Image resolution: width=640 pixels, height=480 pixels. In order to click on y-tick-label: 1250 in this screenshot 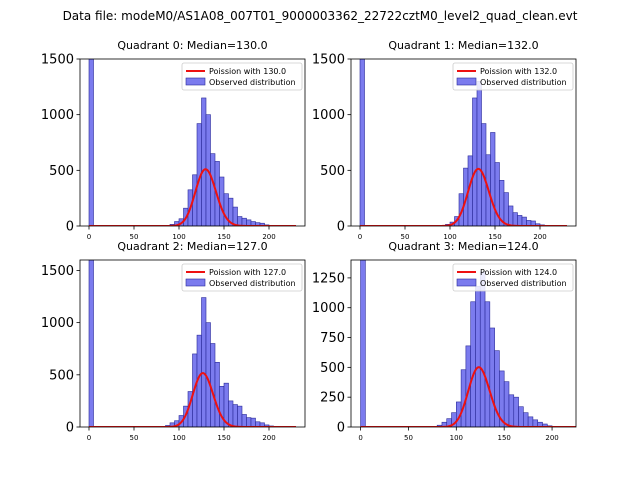, I will do `click(328, 278)`.